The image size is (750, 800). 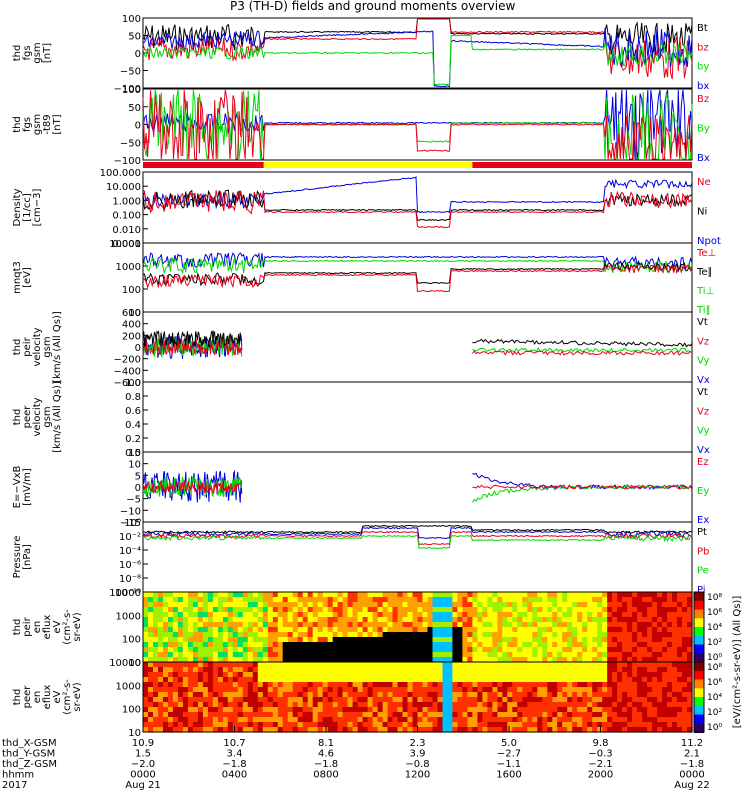 I want to click on series-Vz, so click(x=192, y=347).